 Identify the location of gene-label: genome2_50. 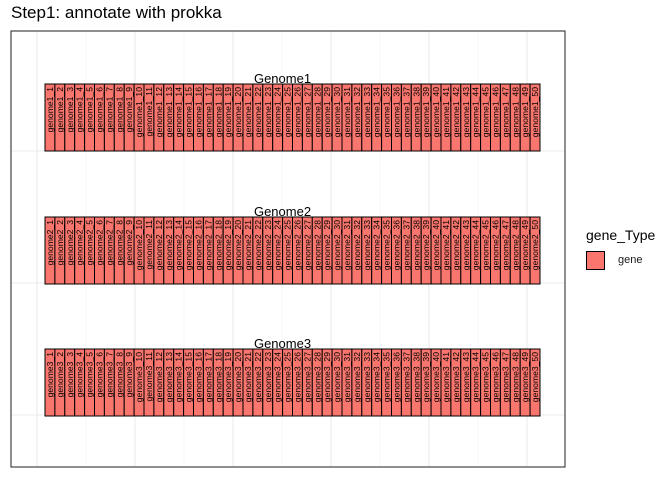
(535, 245).